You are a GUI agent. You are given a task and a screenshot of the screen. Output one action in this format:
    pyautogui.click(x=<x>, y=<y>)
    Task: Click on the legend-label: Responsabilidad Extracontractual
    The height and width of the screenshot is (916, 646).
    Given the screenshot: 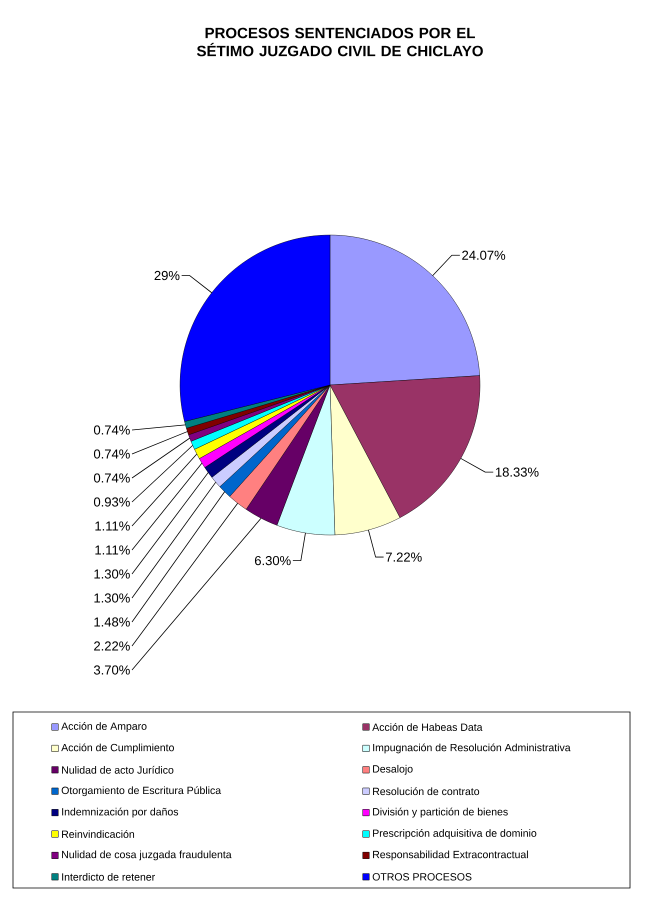 What is the action you would take?
    pyautogui.click(x=450, y=855)
    